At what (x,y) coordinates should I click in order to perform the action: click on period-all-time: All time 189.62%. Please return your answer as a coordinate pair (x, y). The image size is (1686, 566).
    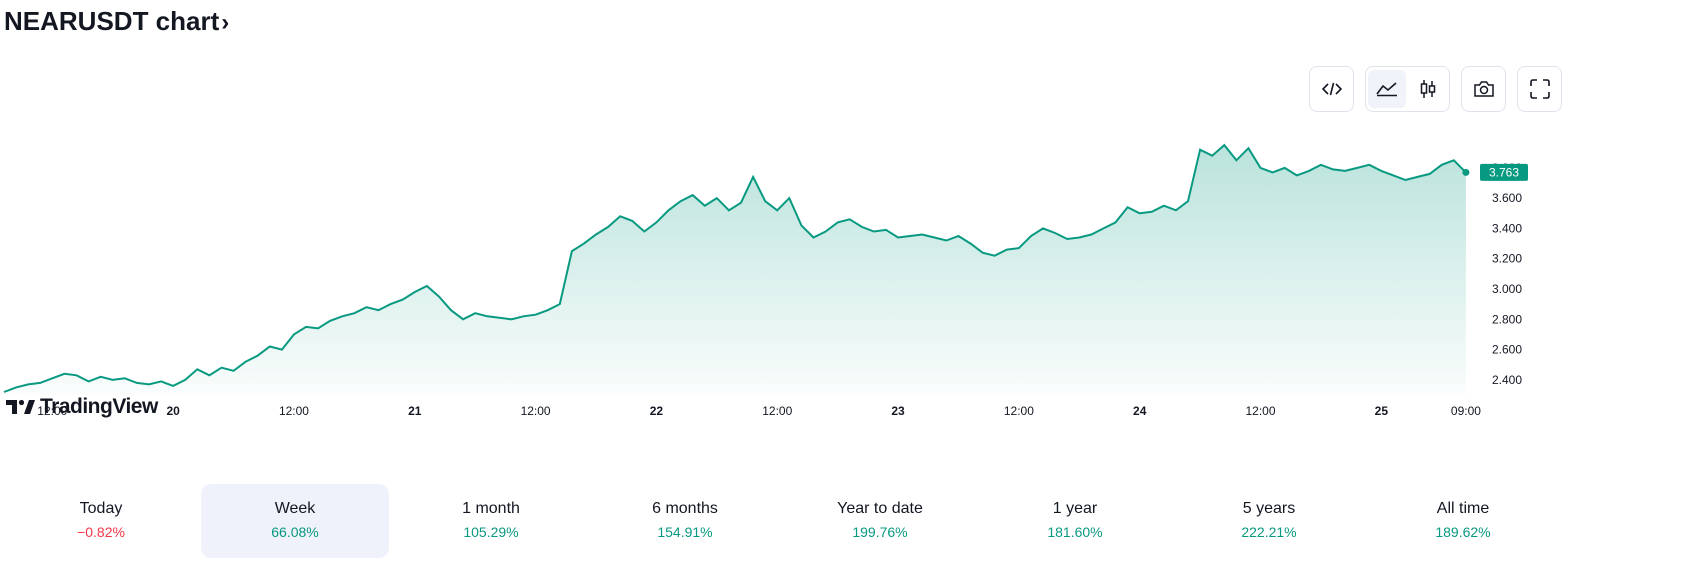
    Looking at the image, I should click on (1463, 521).